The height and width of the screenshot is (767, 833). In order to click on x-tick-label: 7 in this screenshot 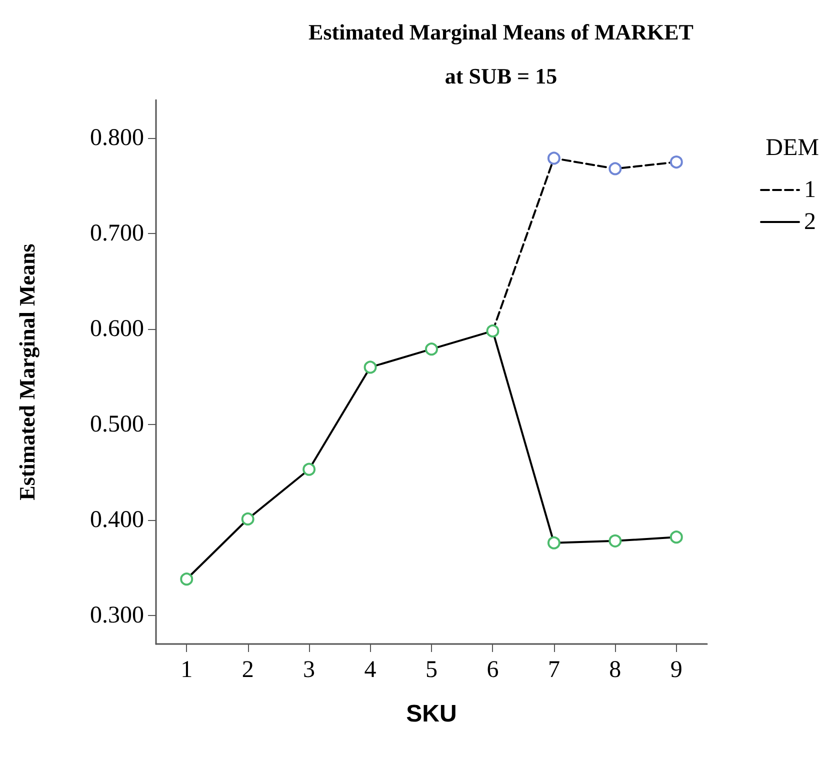, I will do `click(554, 670)`.